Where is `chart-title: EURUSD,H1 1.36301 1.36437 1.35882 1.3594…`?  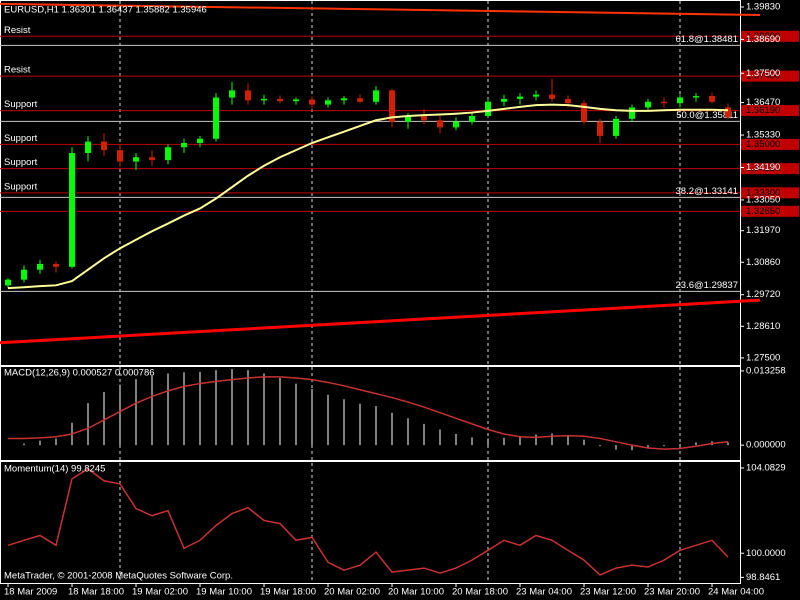
chart-title: EURUSD,H1 1.36301 1.36437 1.35882 1.3594… is located at coordinates (105, 10).